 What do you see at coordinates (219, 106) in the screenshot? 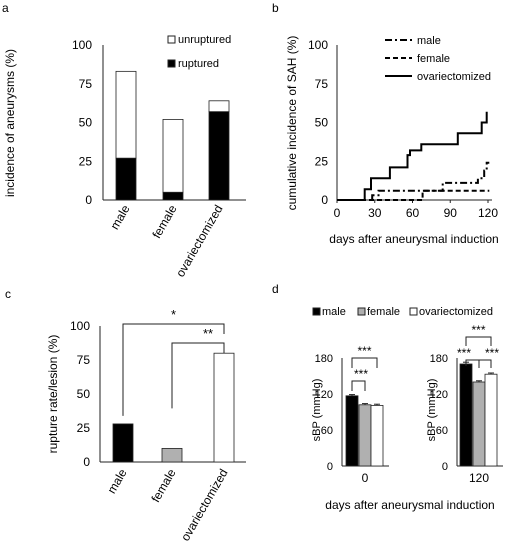
I see `bar-unruptured-ovariectomized` at bounding box center [219, 106].